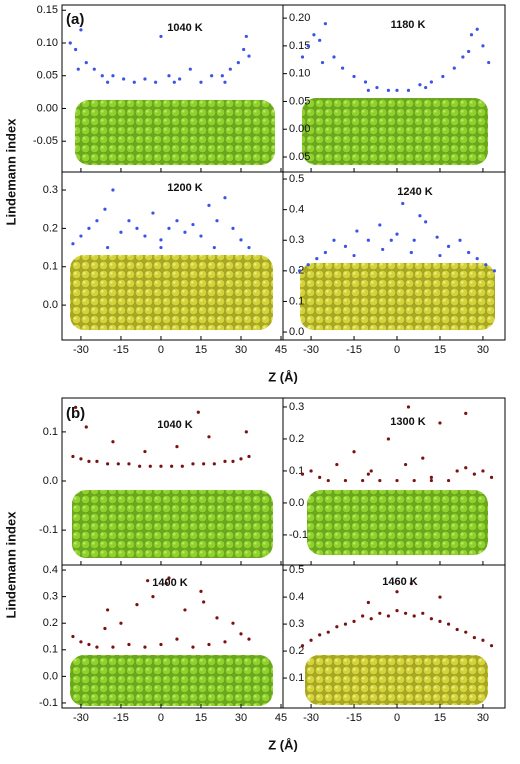 The height and width of the screenshot is (764, 520). Describe the element at coordinates (440, 350) in the screenshot. I see `x-tick-label: 15` at that location.